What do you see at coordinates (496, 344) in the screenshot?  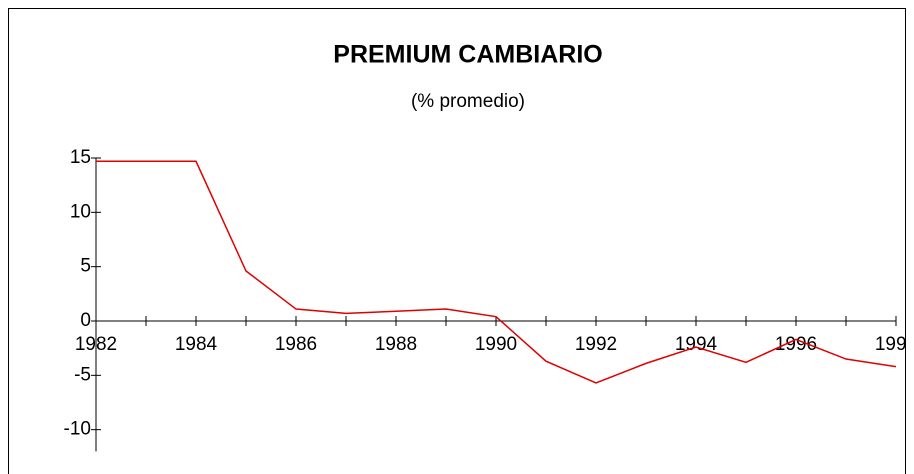 I see `x-tick-label: 1990` at bounding box center [496, 344].